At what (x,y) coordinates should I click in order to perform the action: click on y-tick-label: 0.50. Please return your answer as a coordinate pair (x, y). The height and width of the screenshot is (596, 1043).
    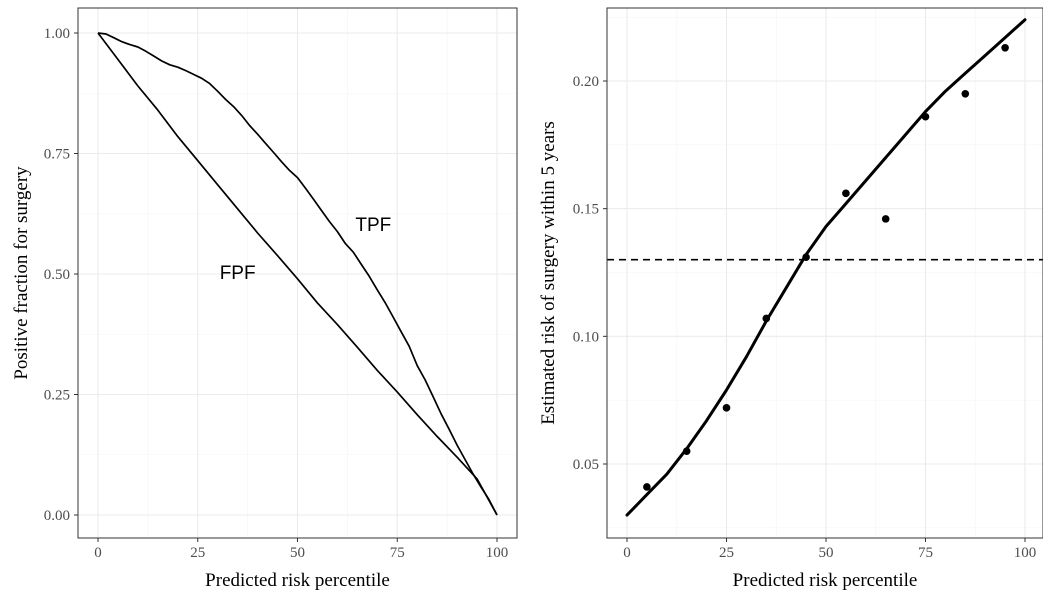
    Looking at the image, I should click on (57, 275).